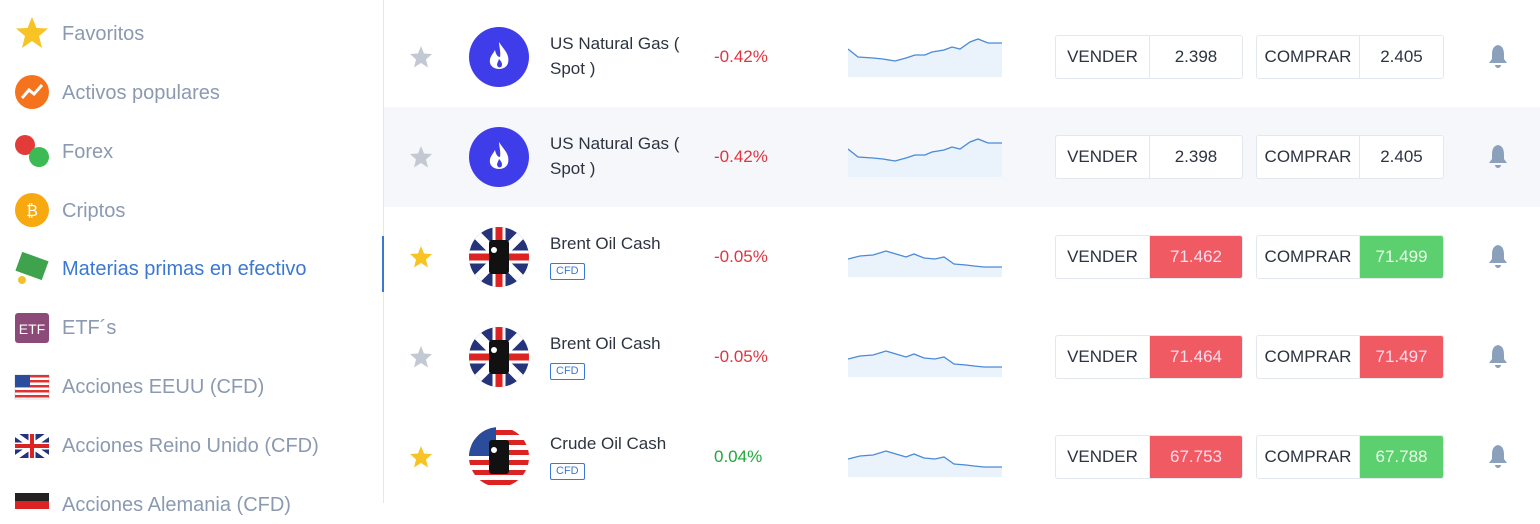 The image size is (1540, 524). What do you see at coordinates (625, 456) in the screenshot?
I see `asset-name-block: Crude Oil Cash CFD` at bounding box center [625, 456].